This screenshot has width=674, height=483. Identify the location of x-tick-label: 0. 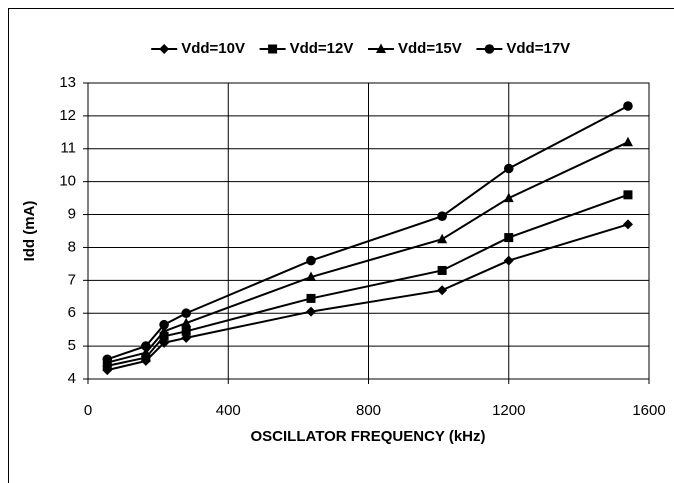
(88, 410).